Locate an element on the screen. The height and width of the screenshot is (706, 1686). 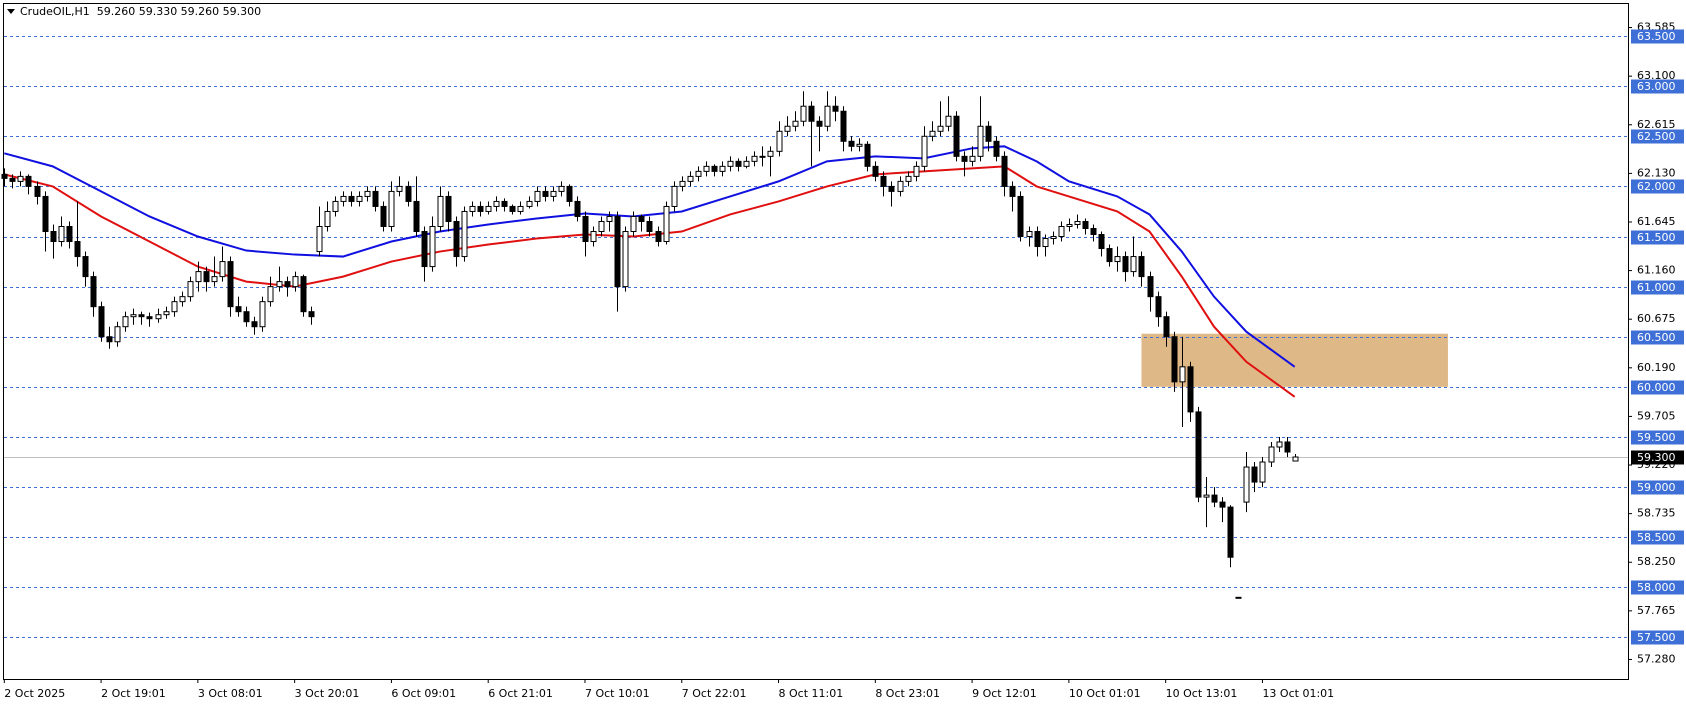
level-label: 58.500 is located at coordinates (1656, 537).